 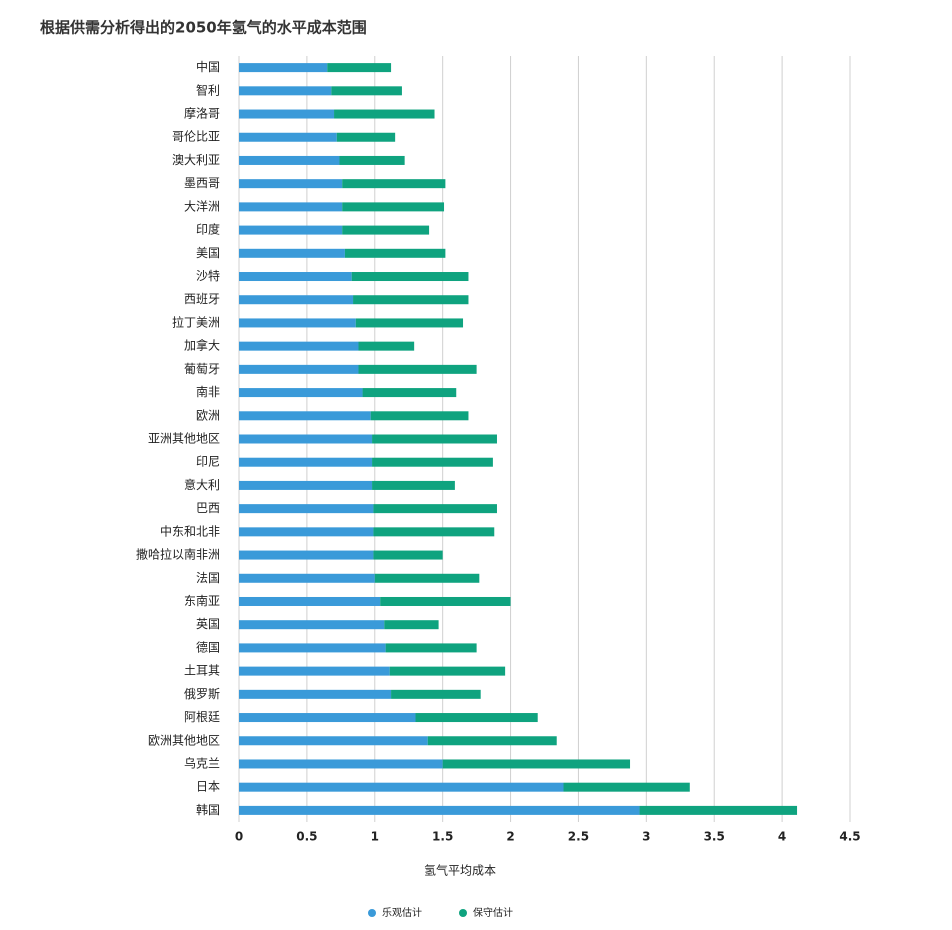 What do you see at coordinates (208, 229) in the screenshot?
I see `y-tick-label: 印度` at bounding box center [208, 229].